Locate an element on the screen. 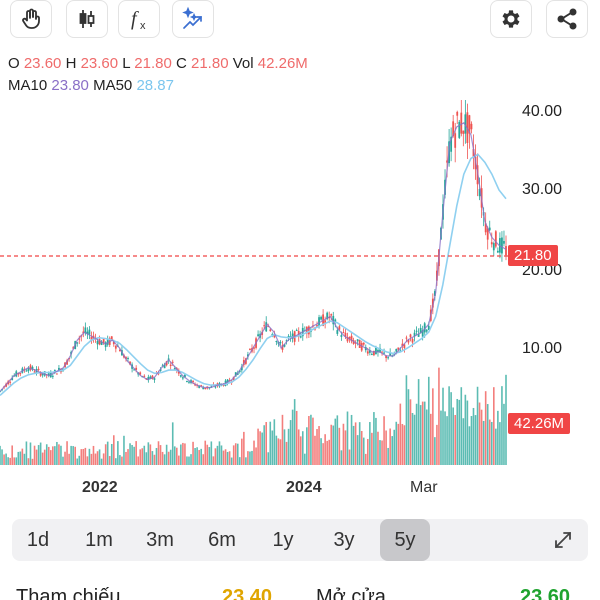 This screenshot has height=600, width=600. indicators-button: f x is located at coordinates (139, 19).